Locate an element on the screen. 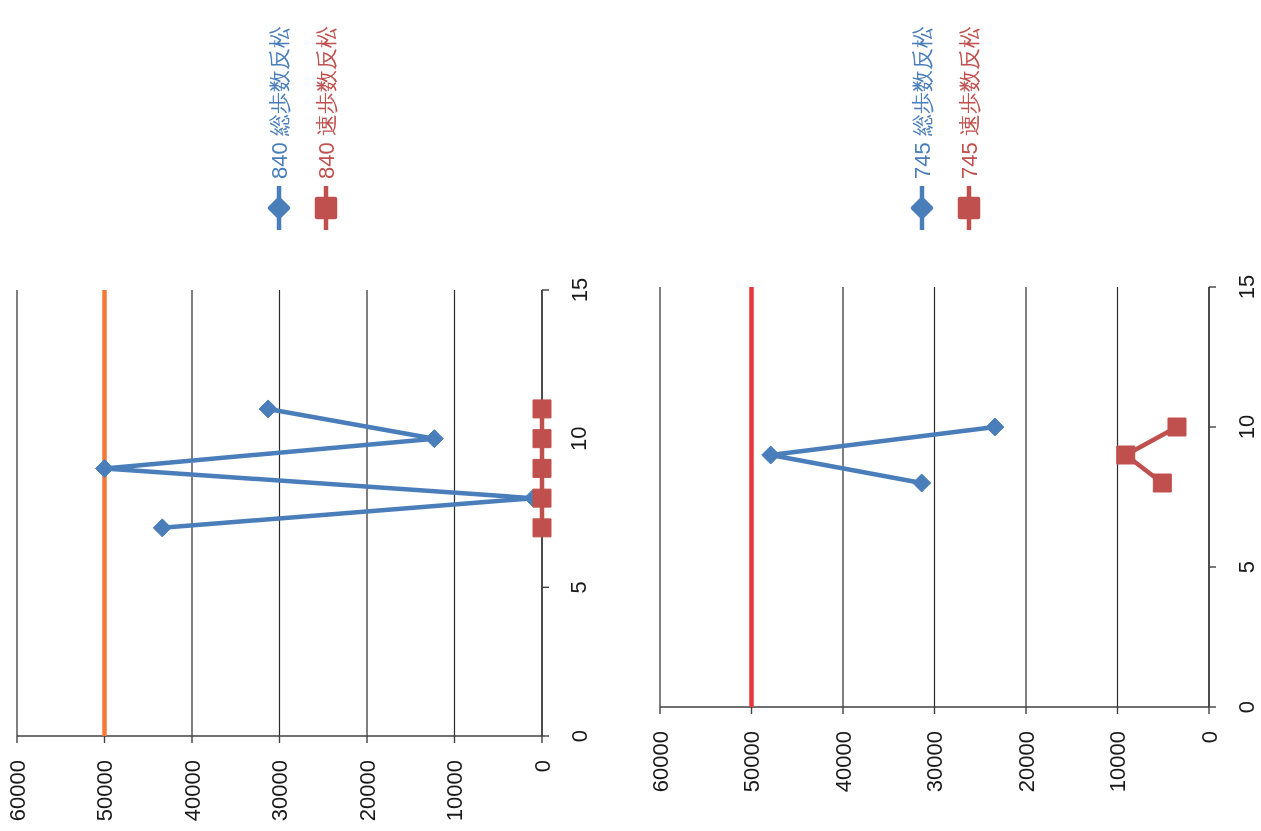 This screenshot has width=1261, height=831. text: 840 速歩数反松 is located at coordinates (326, 102).